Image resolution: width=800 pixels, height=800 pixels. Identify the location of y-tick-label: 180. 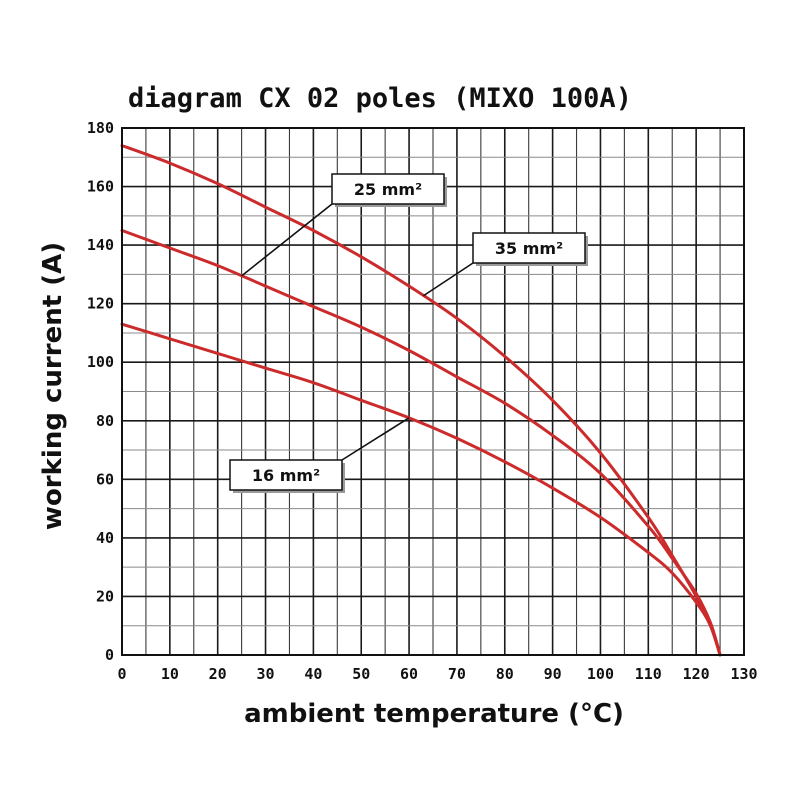
(100, 128).